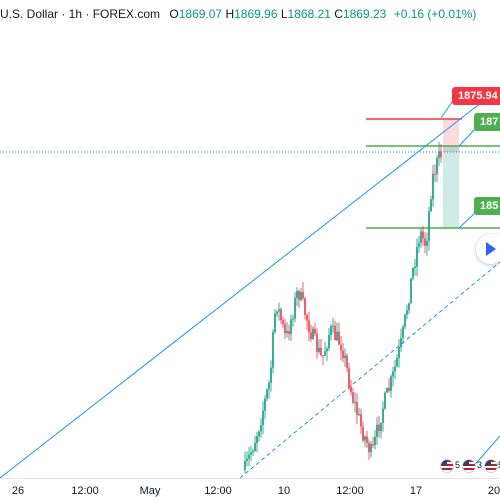 The height and width of the screenshot is (500, 500). Describe the element at coordinates (230, 14) in the screenshot. I see `high-key: H` at that location.